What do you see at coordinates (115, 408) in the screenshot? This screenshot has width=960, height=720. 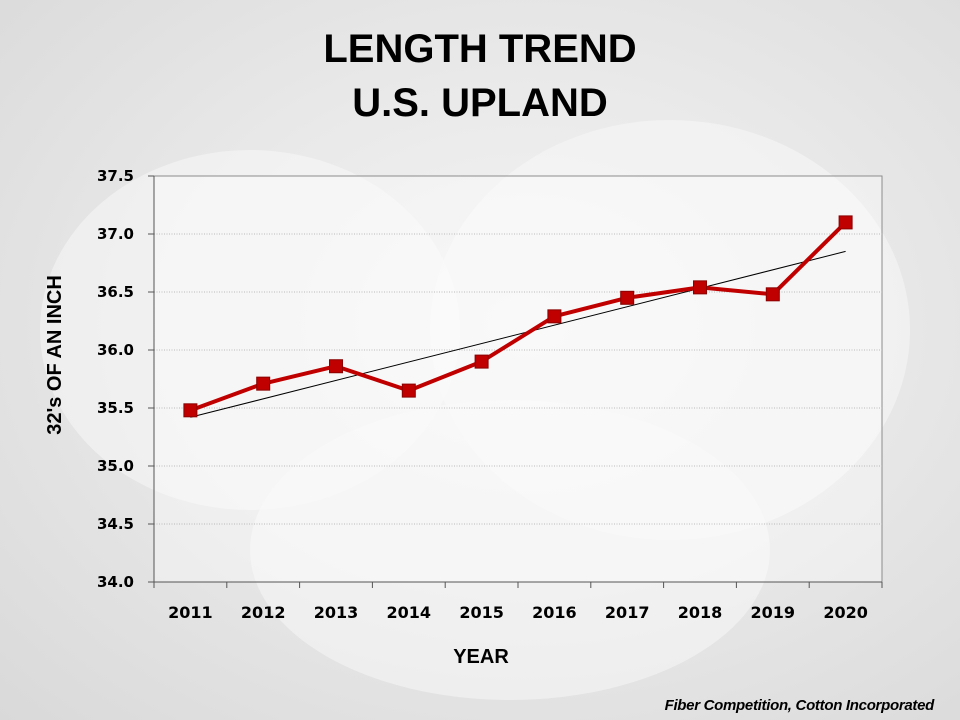 I see `y-tick-label: 35.5` at bounding box center [115, 408].